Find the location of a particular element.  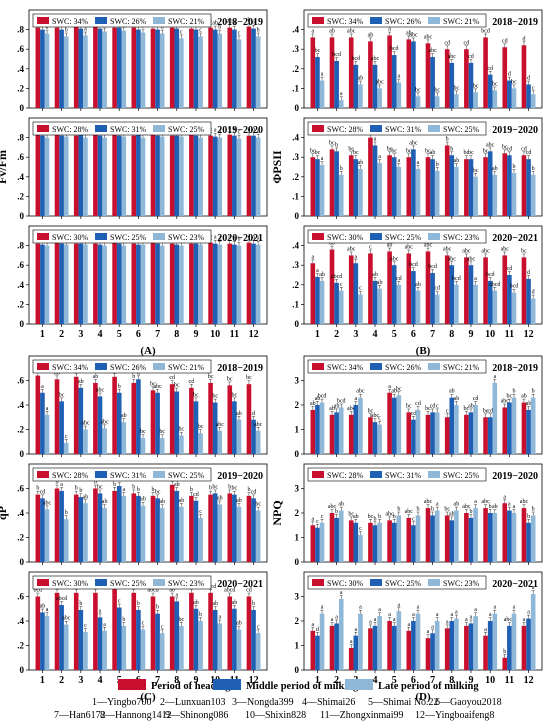

cultivar-label: 9—Shinong086 is located at coordinates (196, 715).